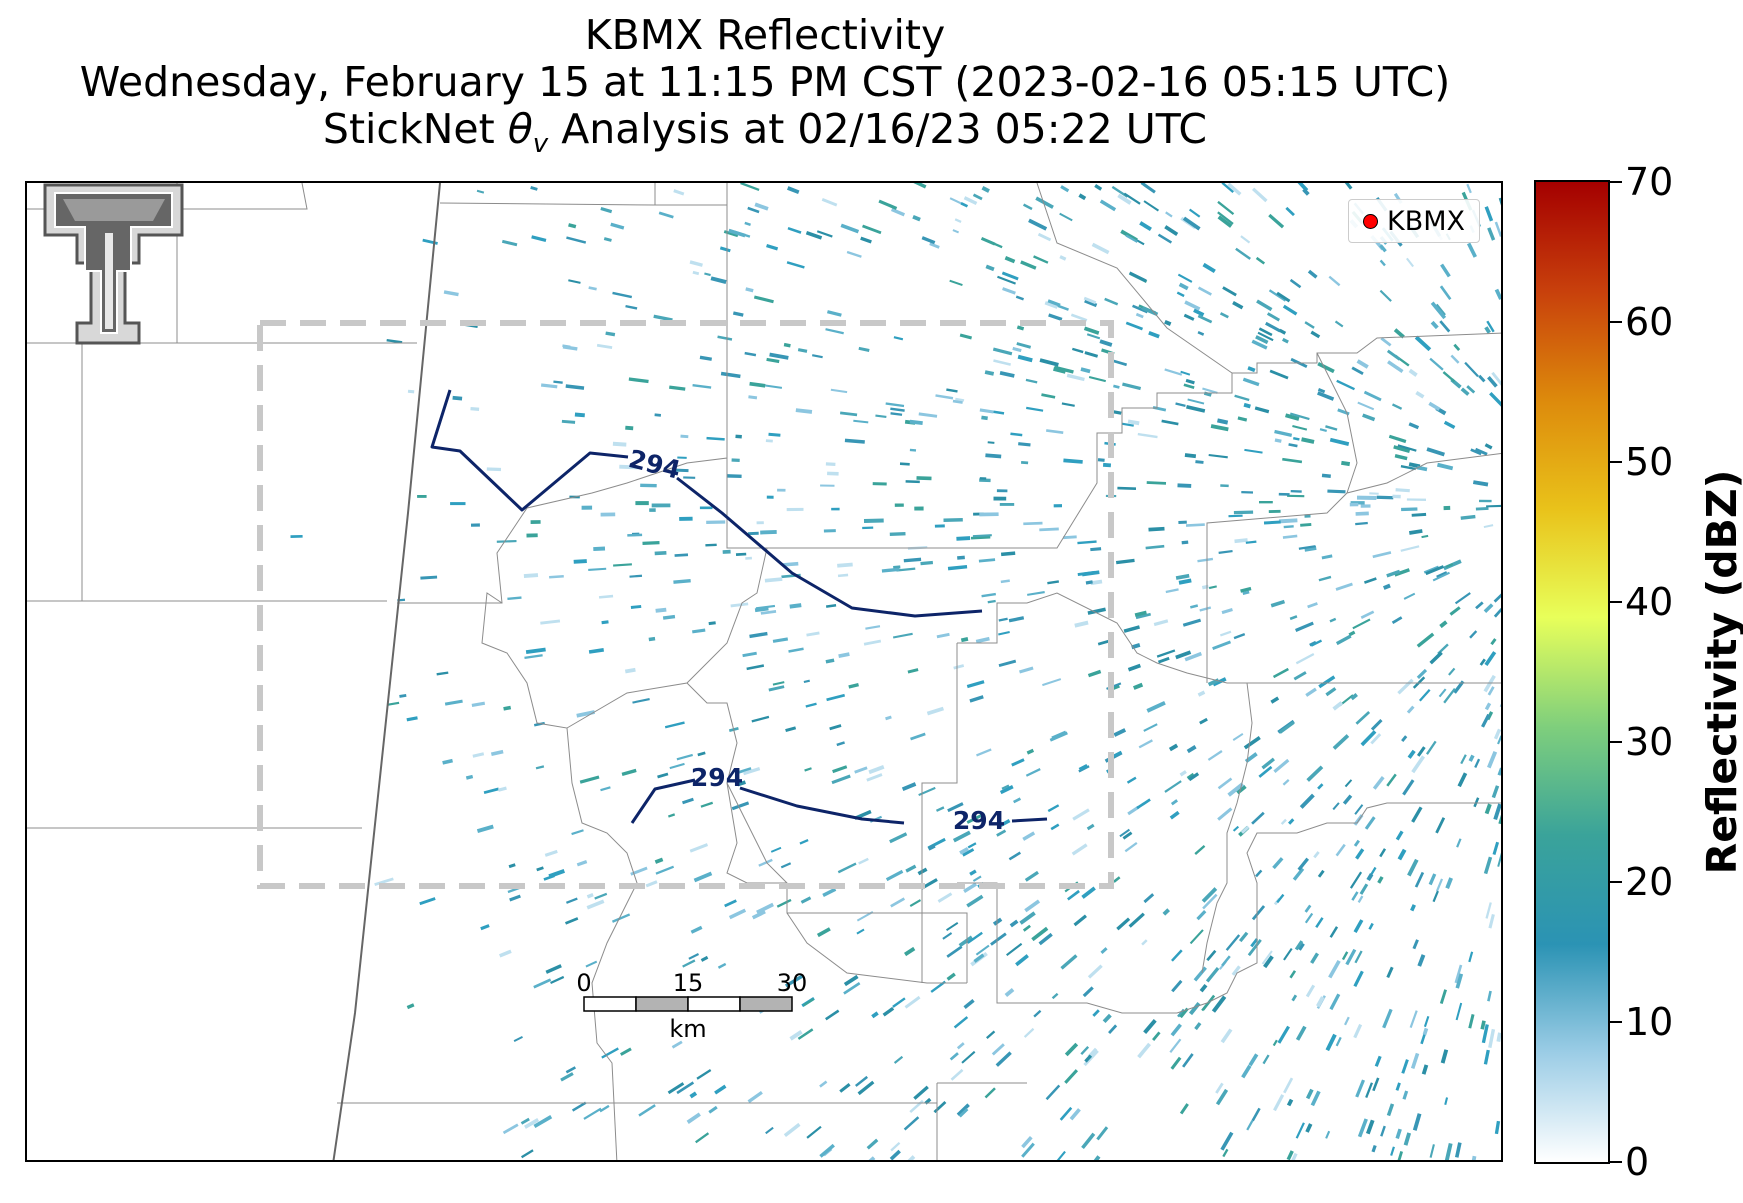  I want to click on ttu-logo-stem, so click(109, 281).